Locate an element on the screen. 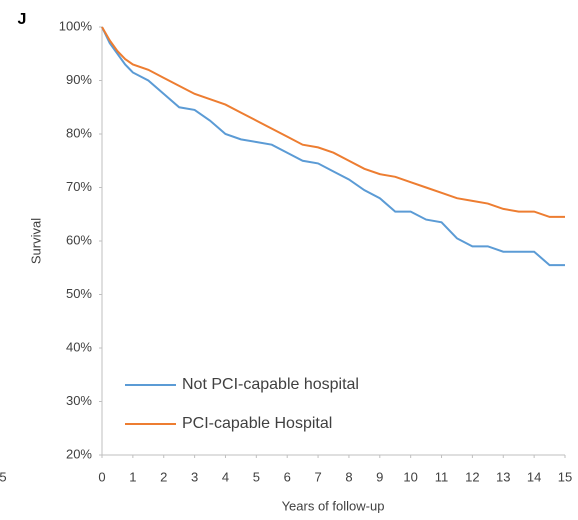 Image resolution: width=578 pixels, height=520 pixels. x-tick-label: 4 is located at coordinates (225, 476).